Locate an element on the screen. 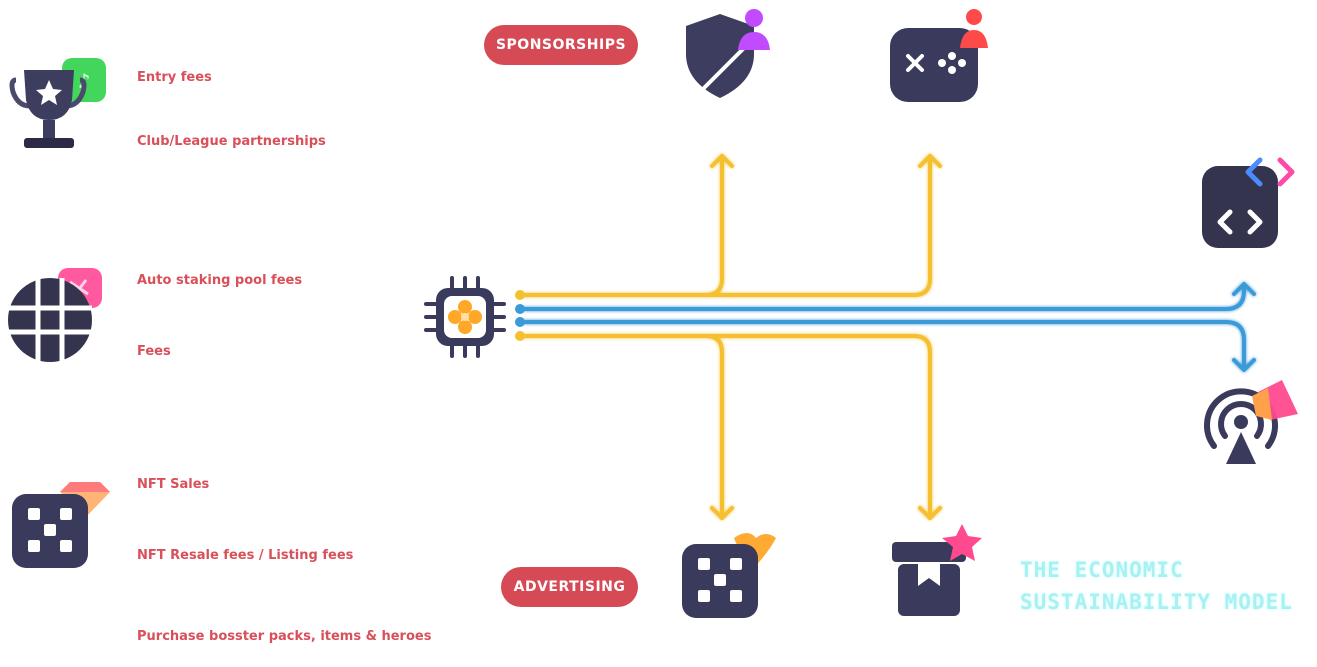 The height and width of the screenshot is (667, 1317). chip-icon is located at coordinates (465, 317).